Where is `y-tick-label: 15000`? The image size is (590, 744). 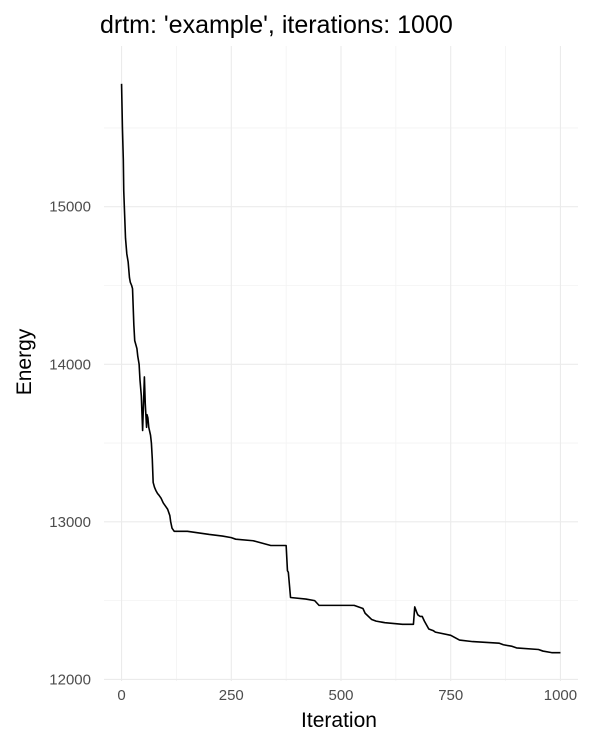 y-tick-label: 15000 is located at coordinates (70, 207).